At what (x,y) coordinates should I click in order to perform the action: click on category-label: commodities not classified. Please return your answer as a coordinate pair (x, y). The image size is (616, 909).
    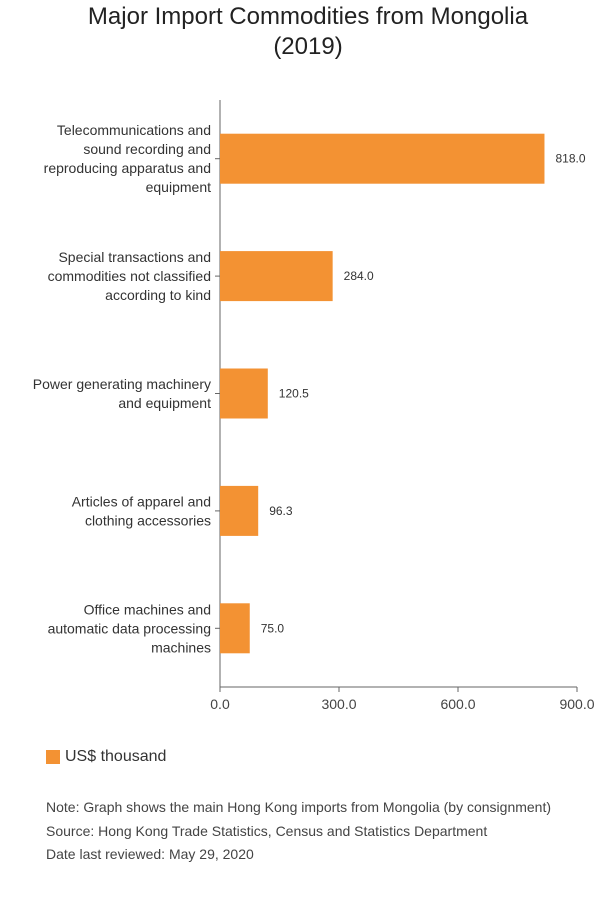
    Looking at the image, I should click on (129, 276).